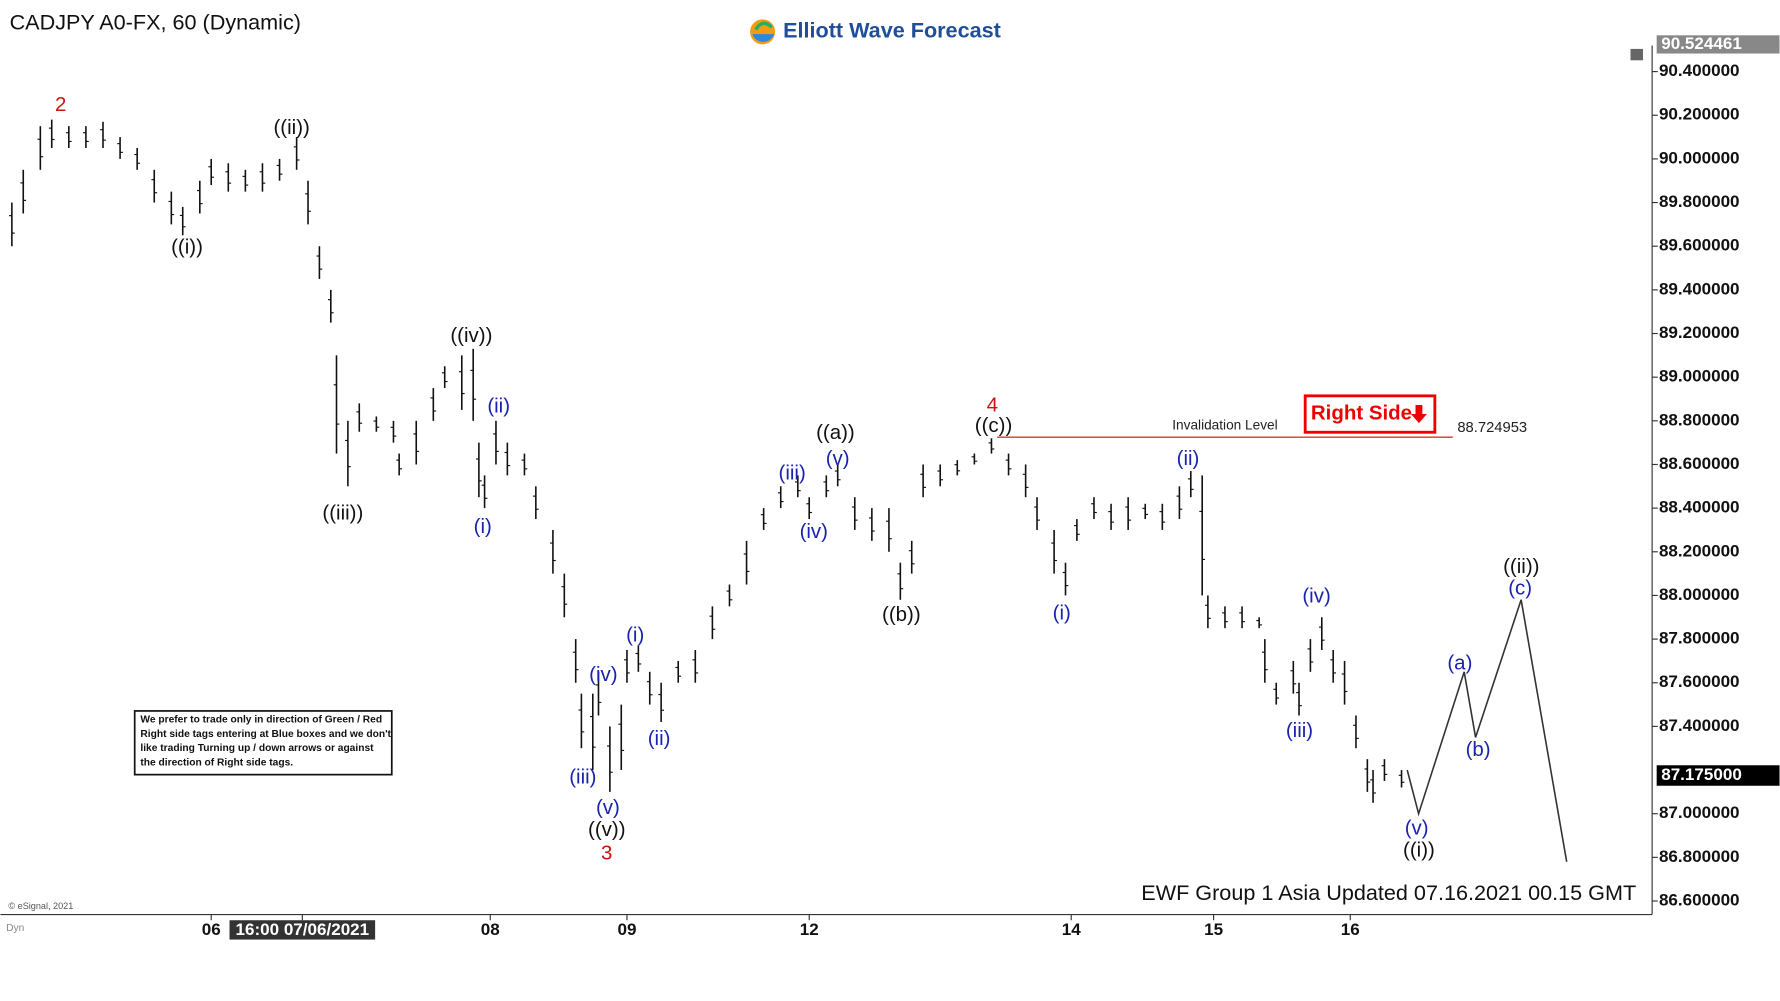  Describe the element at coordinates (1492, 428) in the screenshot. I see `invalidation-value: 88.724953` at that location.